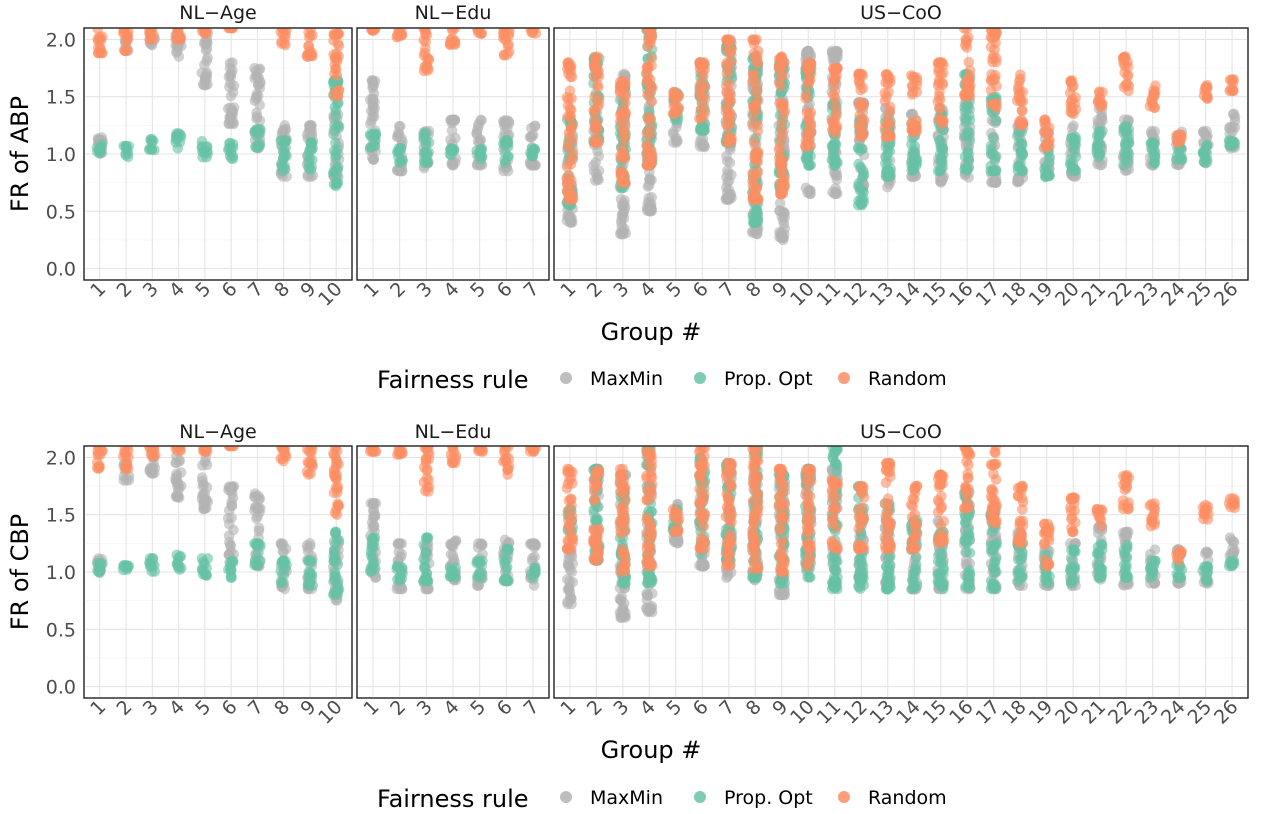  Describe the element at coordinates (61, 516) in the screenshot. I see `y-tick-label: 1.5` at that location.